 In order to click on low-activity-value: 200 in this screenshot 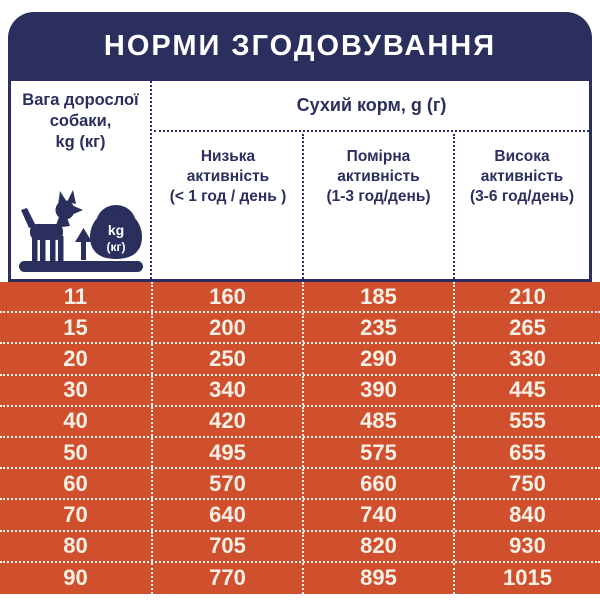, I will do `click(226, 328)`.